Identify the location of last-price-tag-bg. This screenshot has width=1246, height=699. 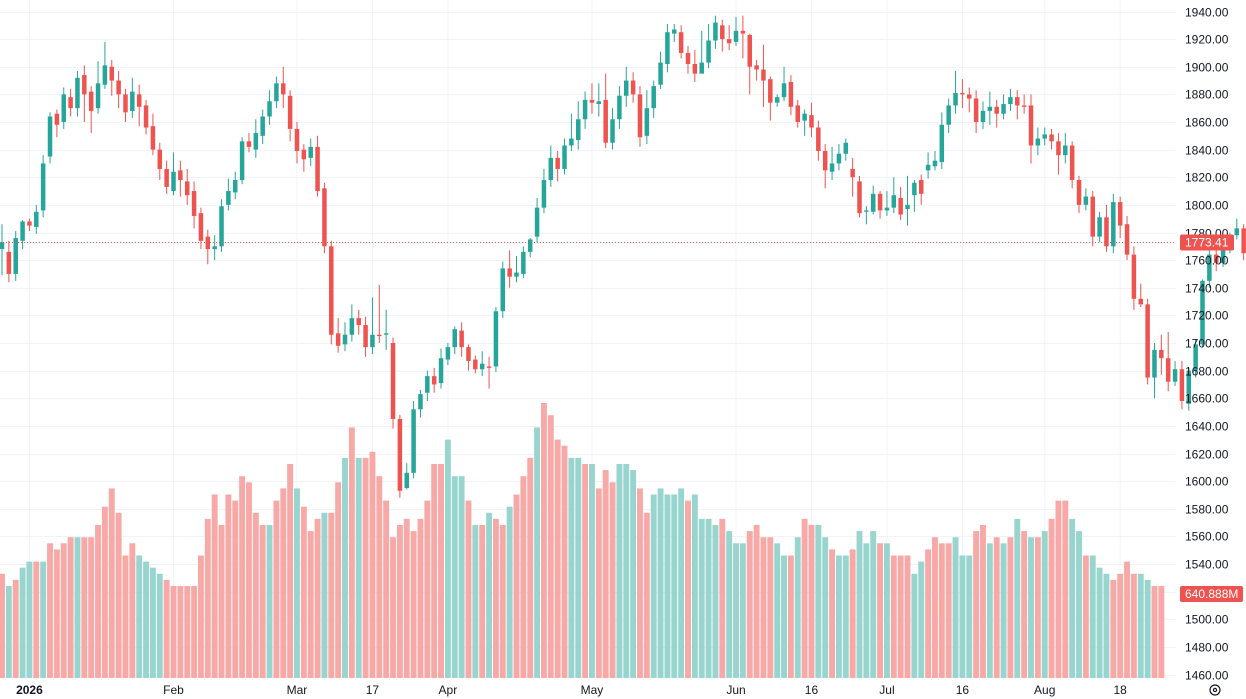
(1207, 242).